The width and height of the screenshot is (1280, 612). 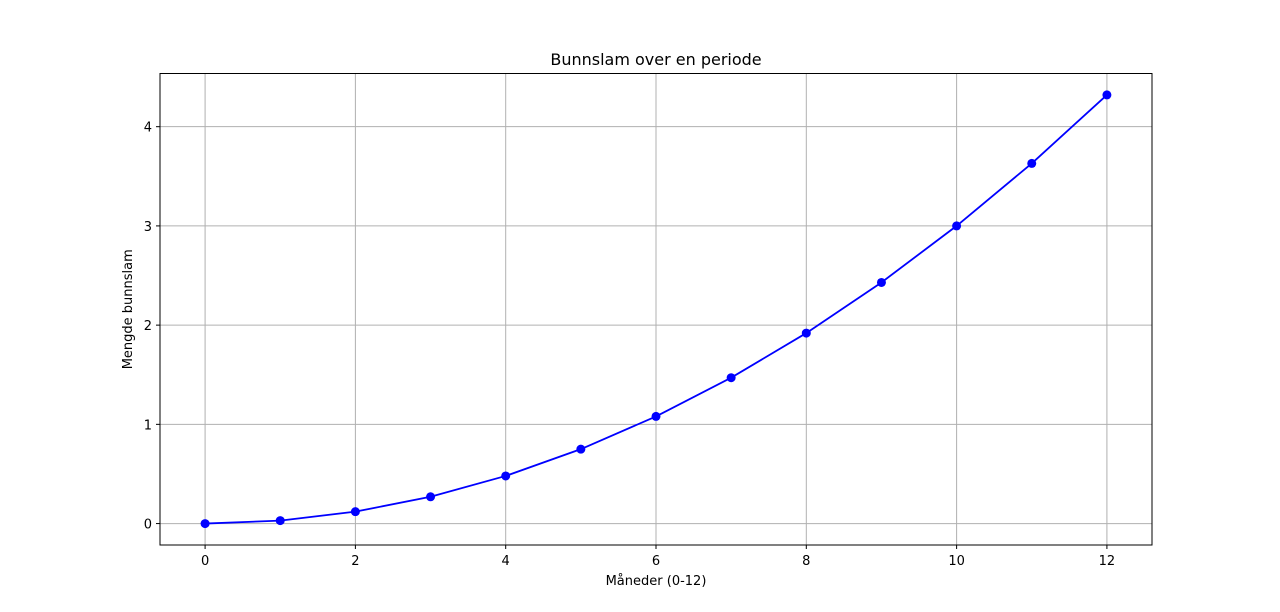 I want to click on y-tick-label: 0, so click(x=148, y=525).